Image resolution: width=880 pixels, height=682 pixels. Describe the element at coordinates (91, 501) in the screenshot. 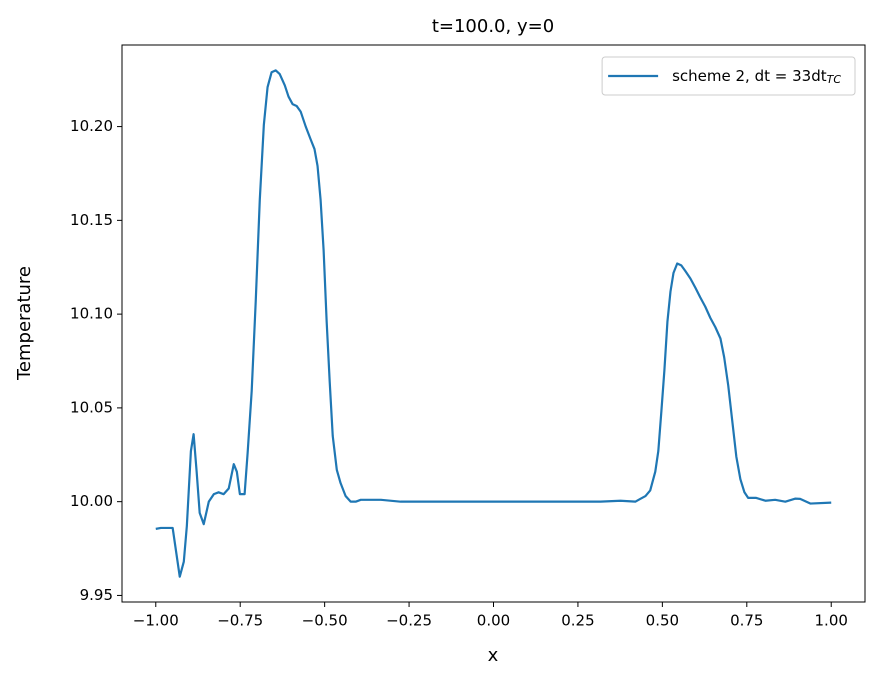

I see `y-tick-label: 10.00` at that location.